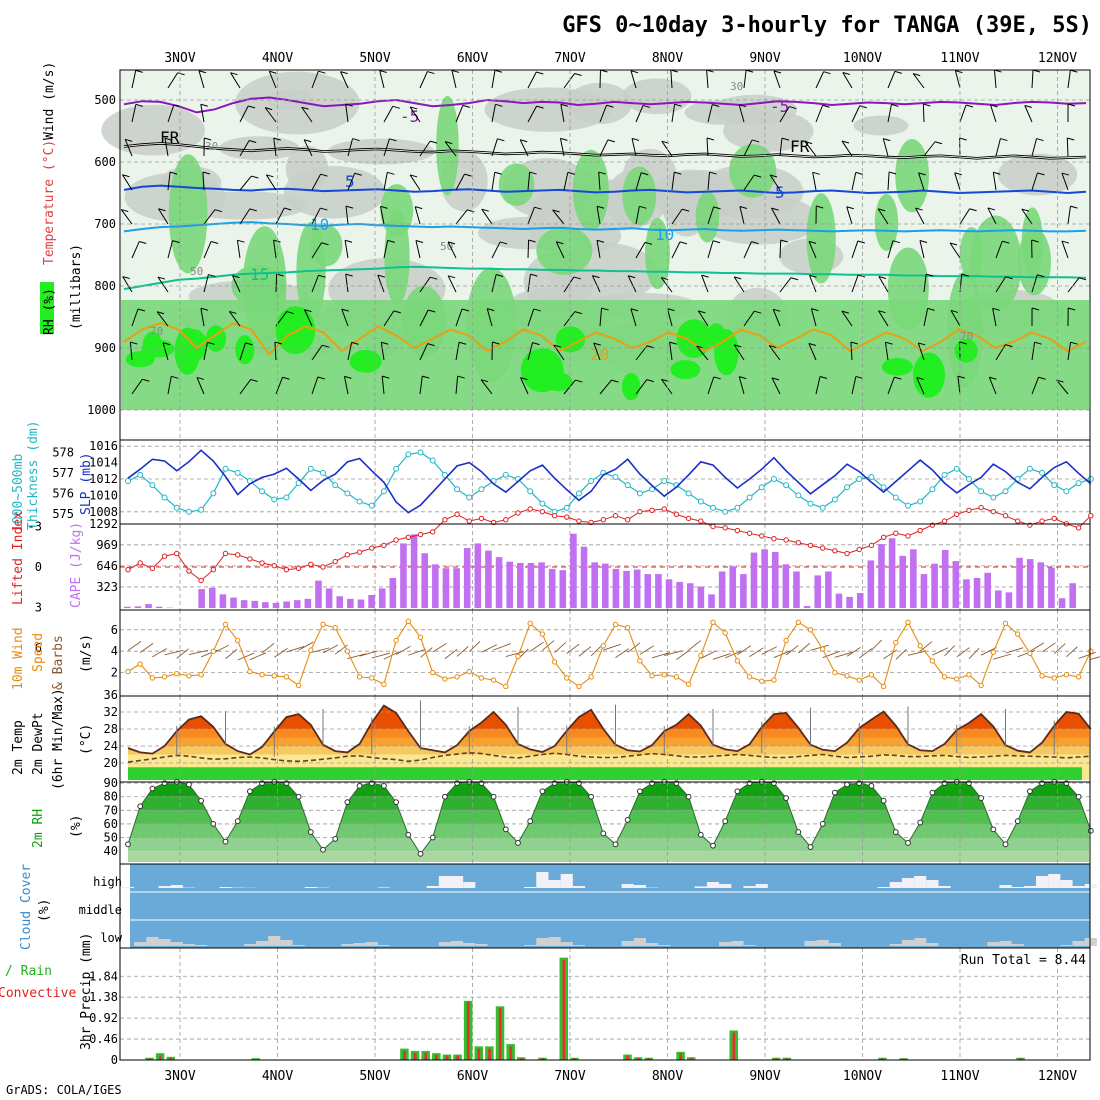 The height and width of the screenshot is (1100, 1100). I want to click on tick-label: 600, so click(105, 162).